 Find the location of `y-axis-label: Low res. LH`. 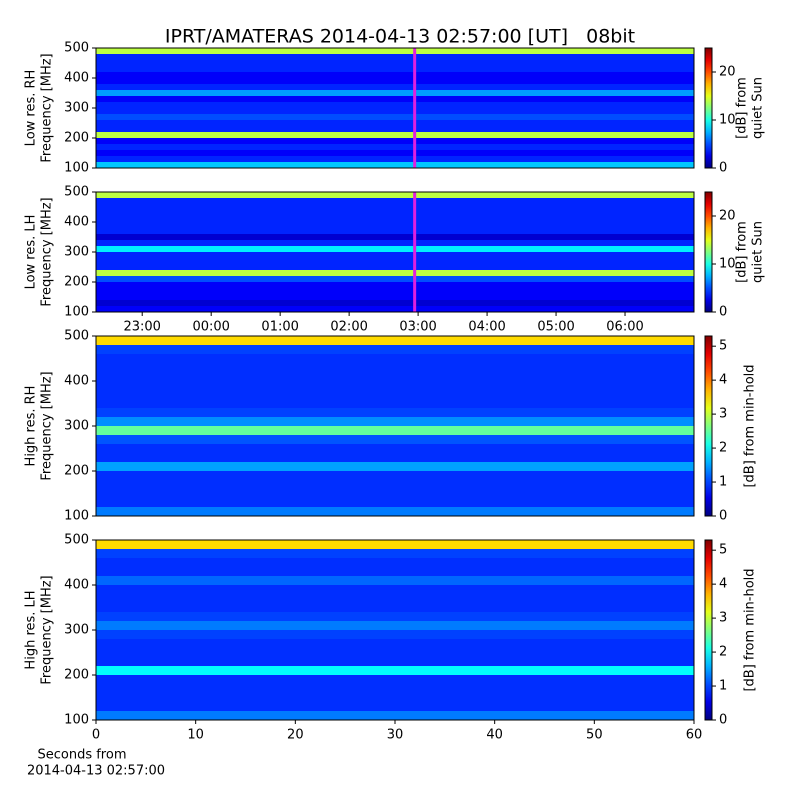

y-axis-label: Low res. LH is located at coordinates (31, 252).